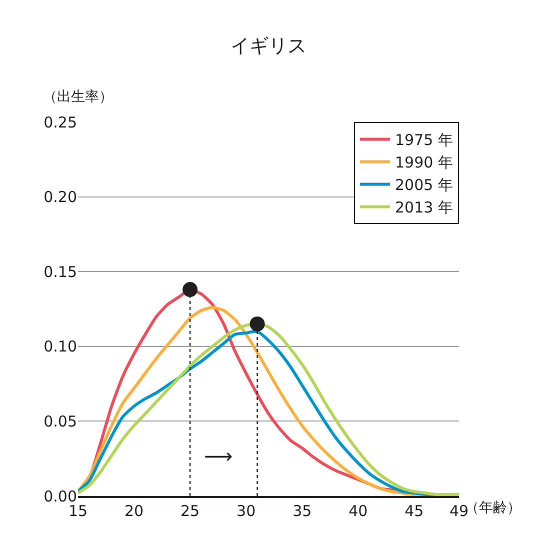  Describe the element at coordinates (60, 122) in the screenshot. I see `y-tick-label: 0.25` at that location.